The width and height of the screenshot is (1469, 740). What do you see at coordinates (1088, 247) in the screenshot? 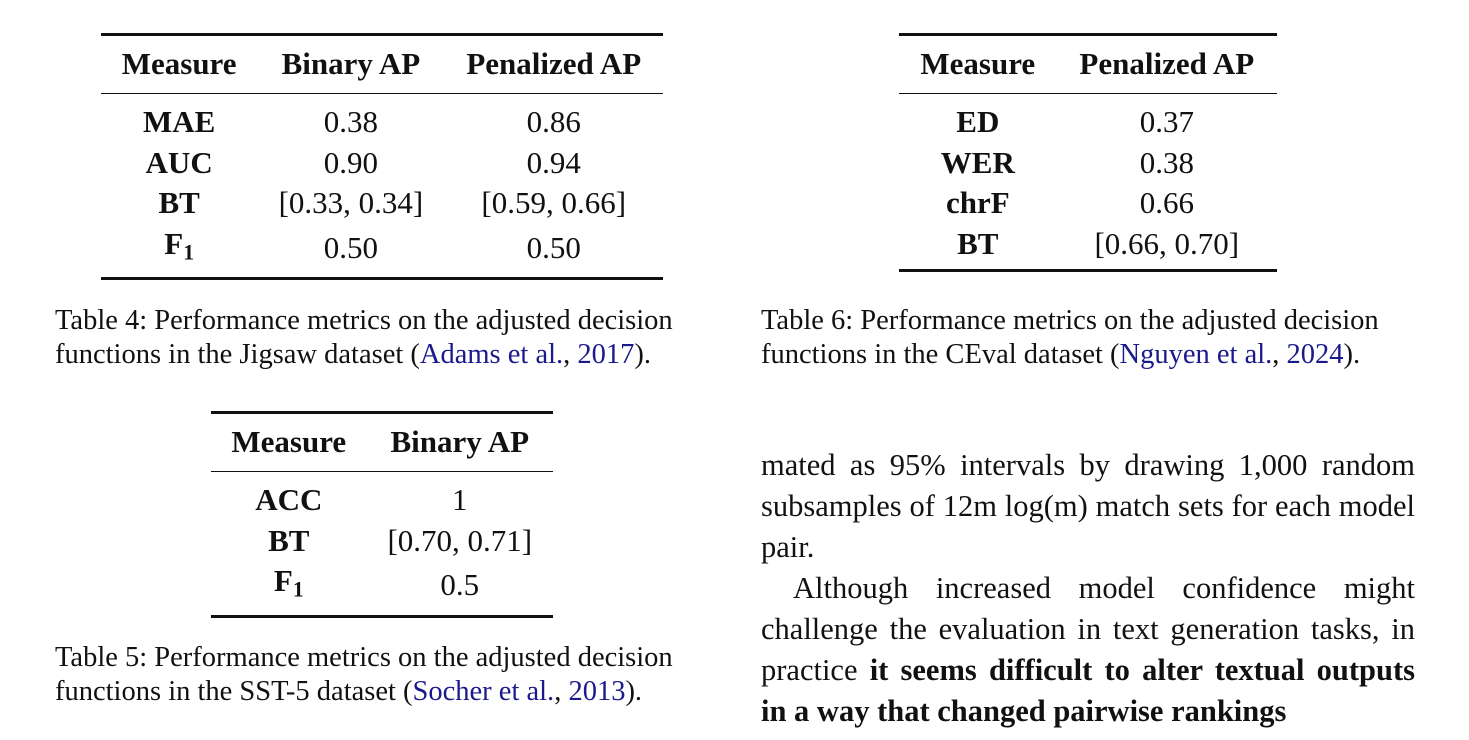
I see `table-row: BT [0.66, 0.70]` at bounding box center [1088, 247].